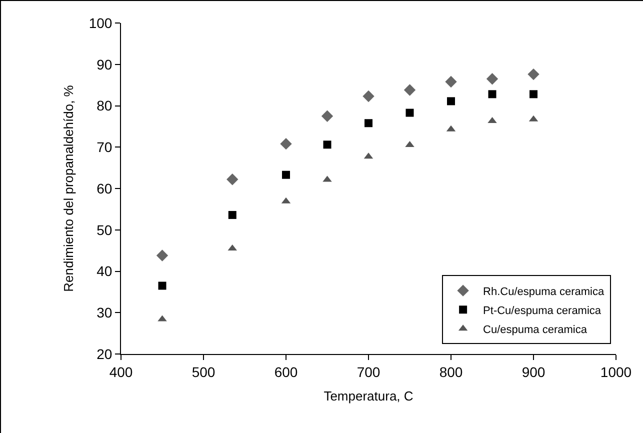 The image size is (643, 433). What do you see at coordinates (104, 230) in the screenshot?
I see `y-tick-label: 50` at bounding box center [104, 230].